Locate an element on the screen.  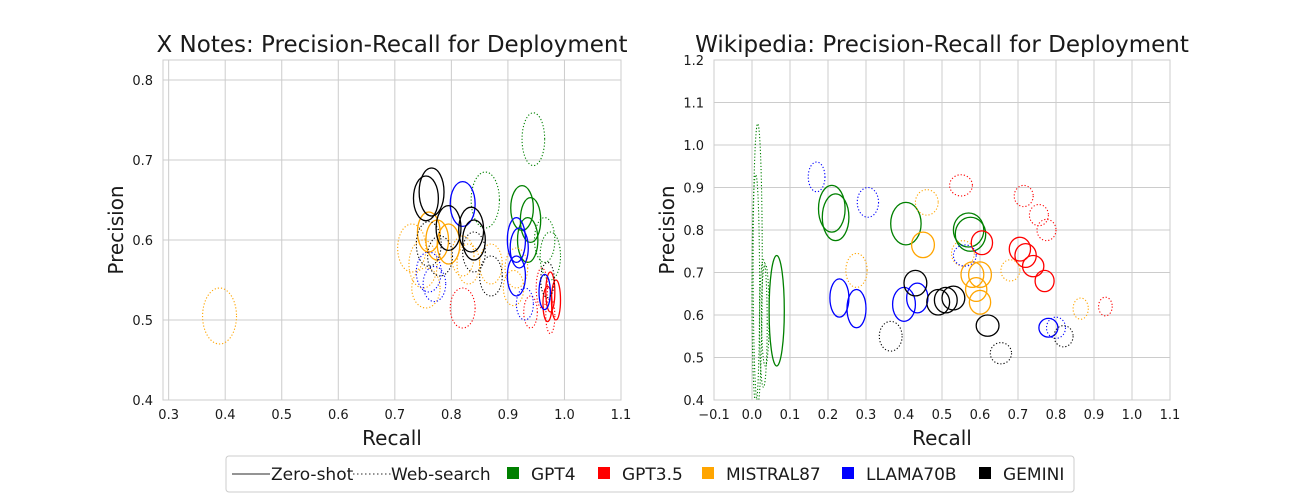
xnotes-ellipse-gpt4-solid is located at coordinates (527, 240).